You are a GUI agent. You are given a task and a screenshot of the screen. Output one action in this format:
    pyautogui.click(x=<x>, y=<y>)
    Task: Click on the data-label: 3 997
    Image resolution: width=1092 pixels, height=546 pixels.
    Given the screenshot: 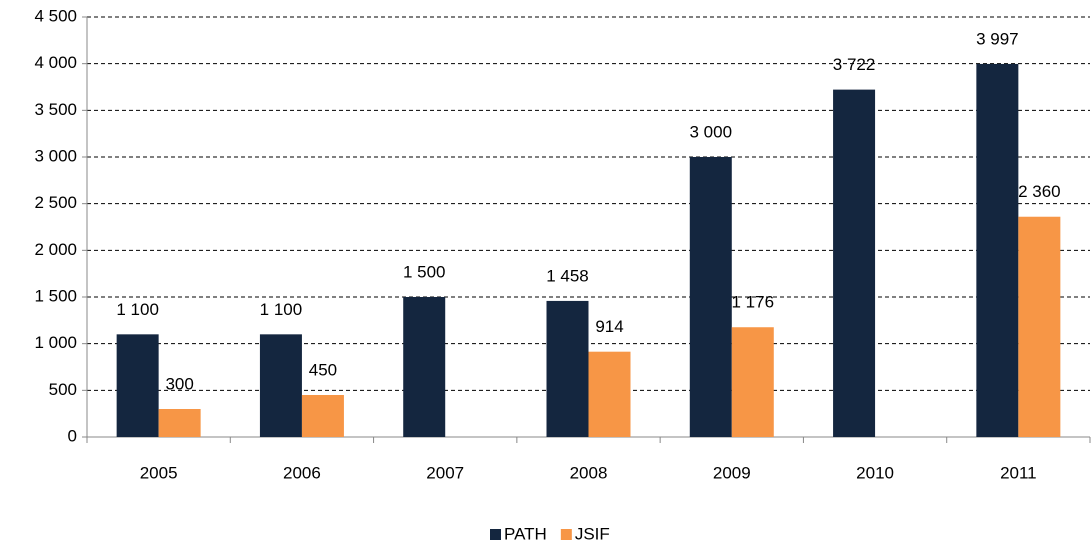 What is the action you would take?
    pyautogui.click(x=997, y=38)
    